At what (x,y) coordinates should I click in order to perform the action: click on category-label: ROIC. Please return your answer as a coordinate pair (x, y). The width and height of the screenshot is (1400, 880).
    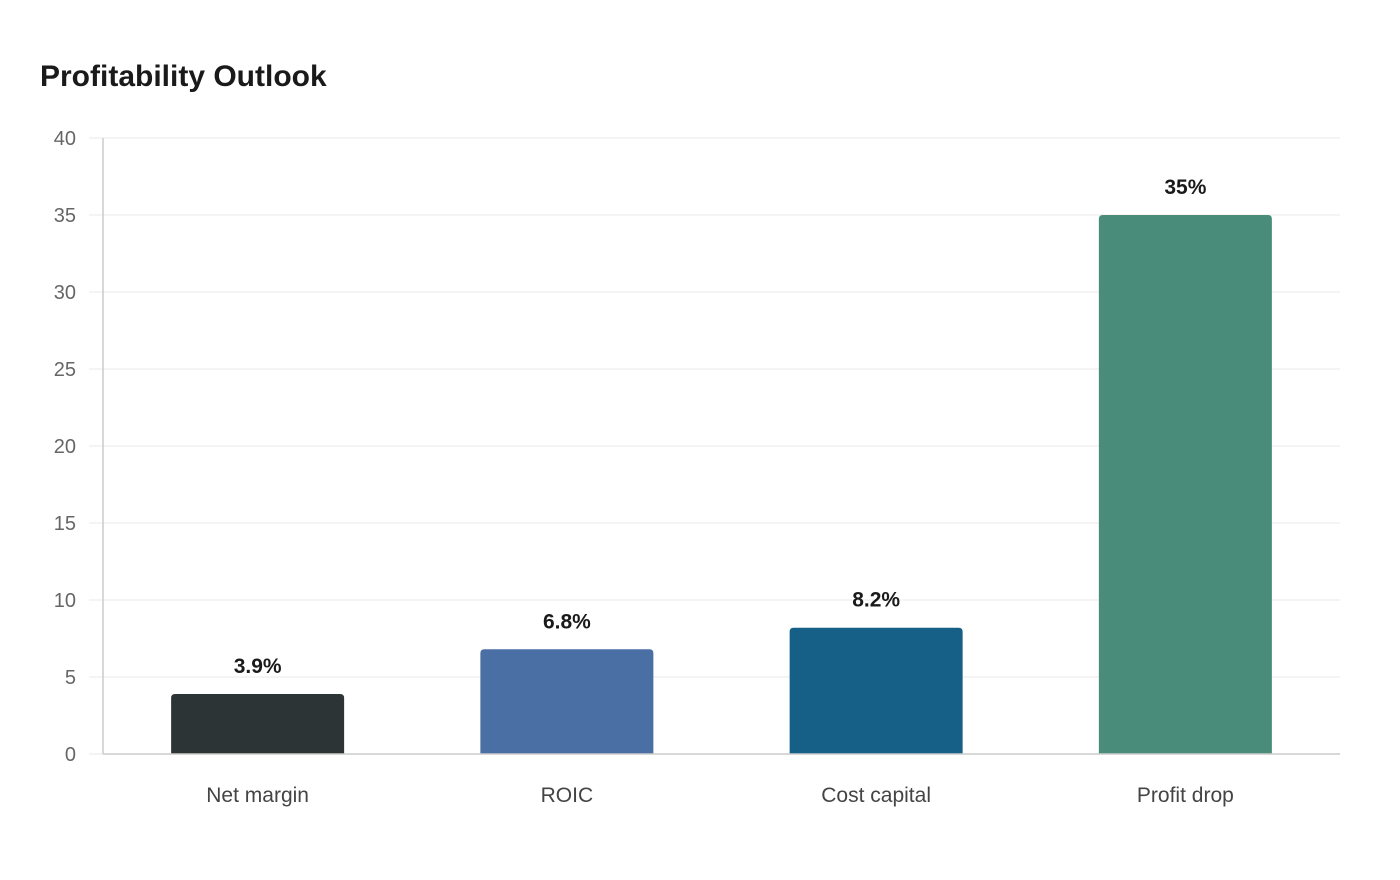
    Looking at the image, I should click on (567, 795).